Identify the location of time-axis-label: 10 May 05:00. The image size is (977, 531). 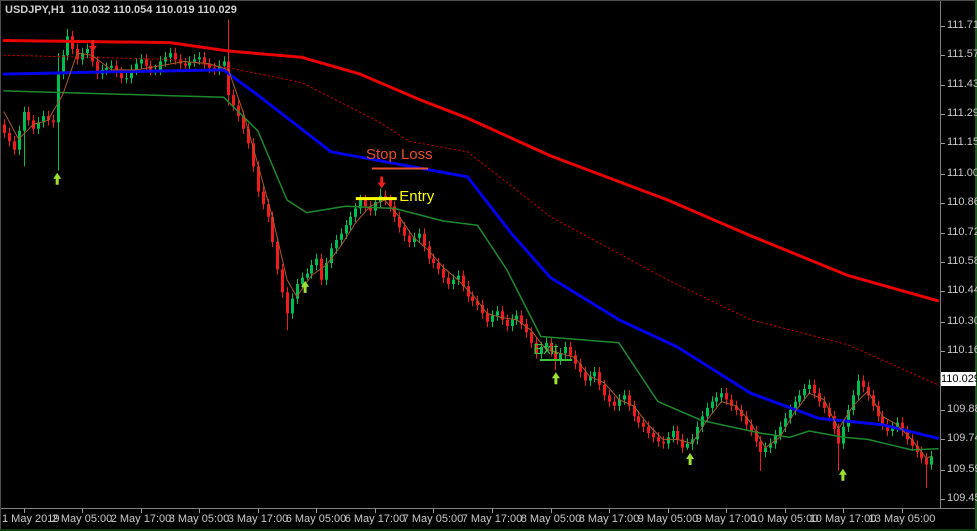
(785, 519).